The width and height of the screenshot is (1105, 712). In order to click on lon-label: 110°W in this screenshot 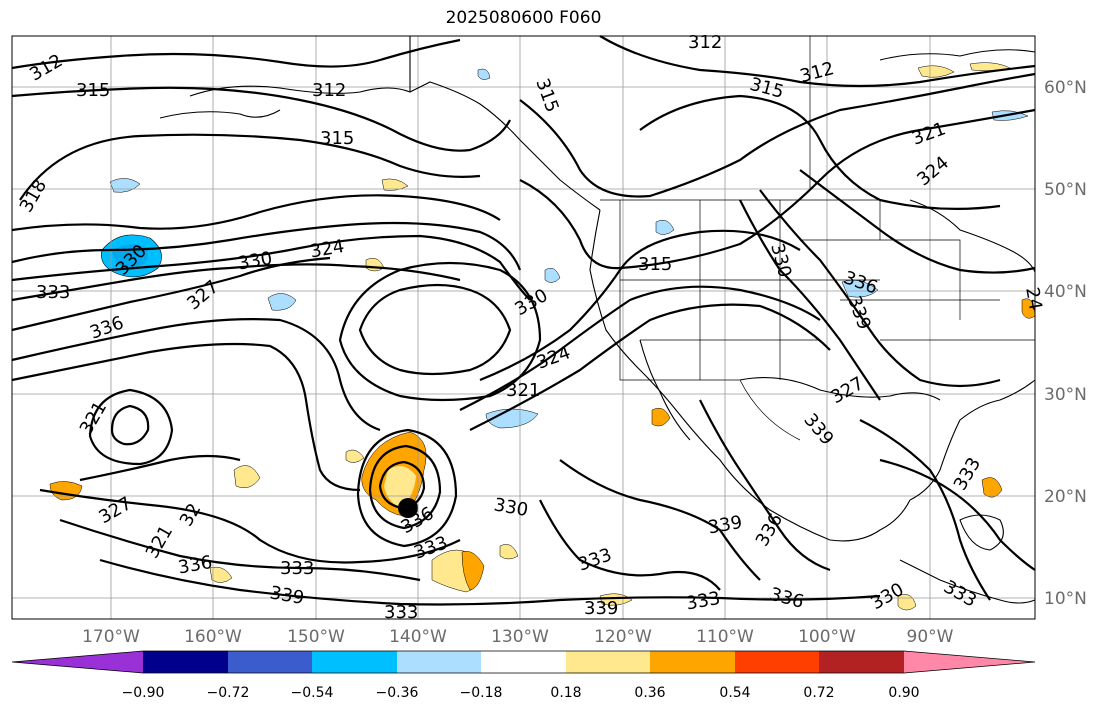, I will do `click(725, 637)`.